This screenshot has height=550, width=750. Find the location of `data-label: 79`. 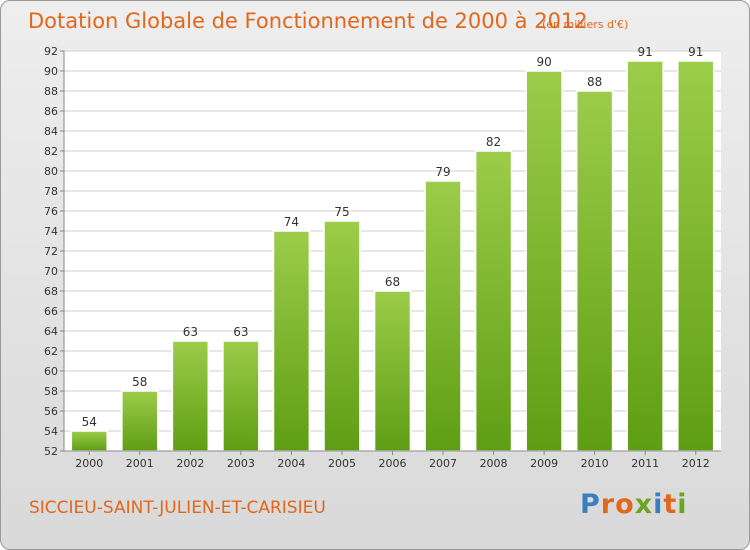

data-label: 79 is located at coordinates (442, 172).